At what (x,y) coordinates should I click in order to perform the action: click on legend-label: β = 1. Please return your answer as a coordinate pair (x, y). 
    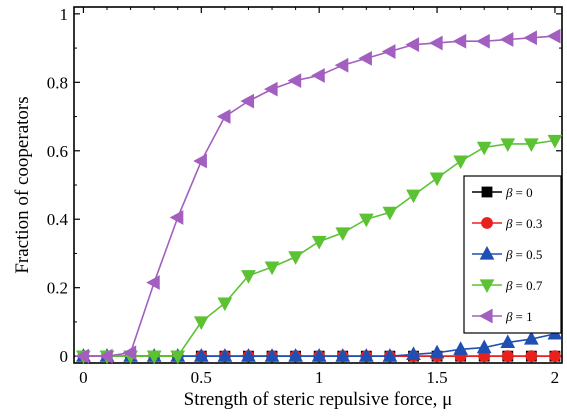
    Looking at the image, I should click on (519, 316).